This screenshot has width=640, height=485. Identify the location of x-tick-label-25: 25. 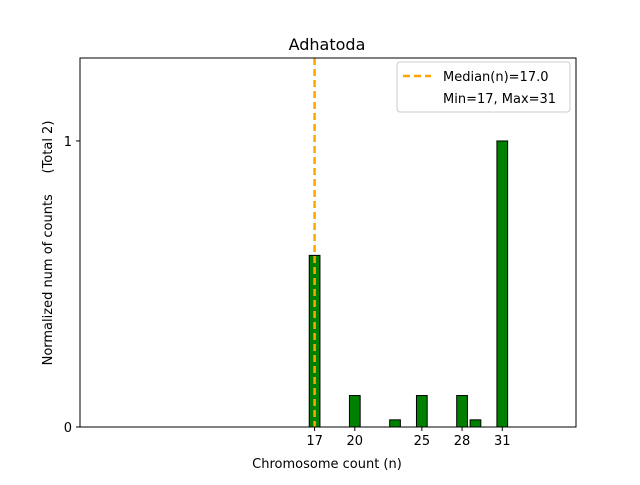
(422, 441).